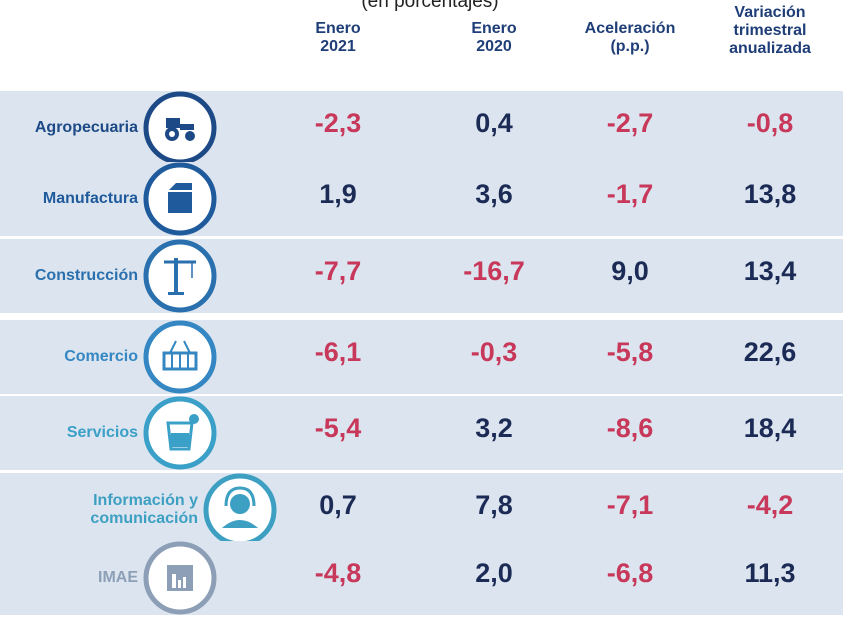 This screenshot has width=843, height=617. Describe the element at coordinates (338, 123) in the screenshot. I see `cell-value: -2,3` at that location.